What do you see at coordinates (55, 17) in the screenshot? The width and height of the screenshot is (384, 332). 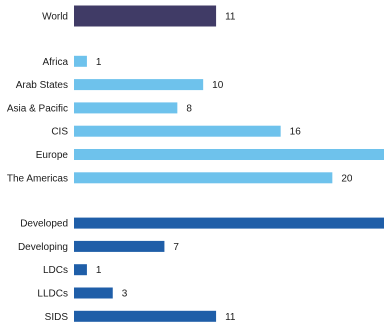 I see `category-label-world: World` at bounding box center [55, 17].